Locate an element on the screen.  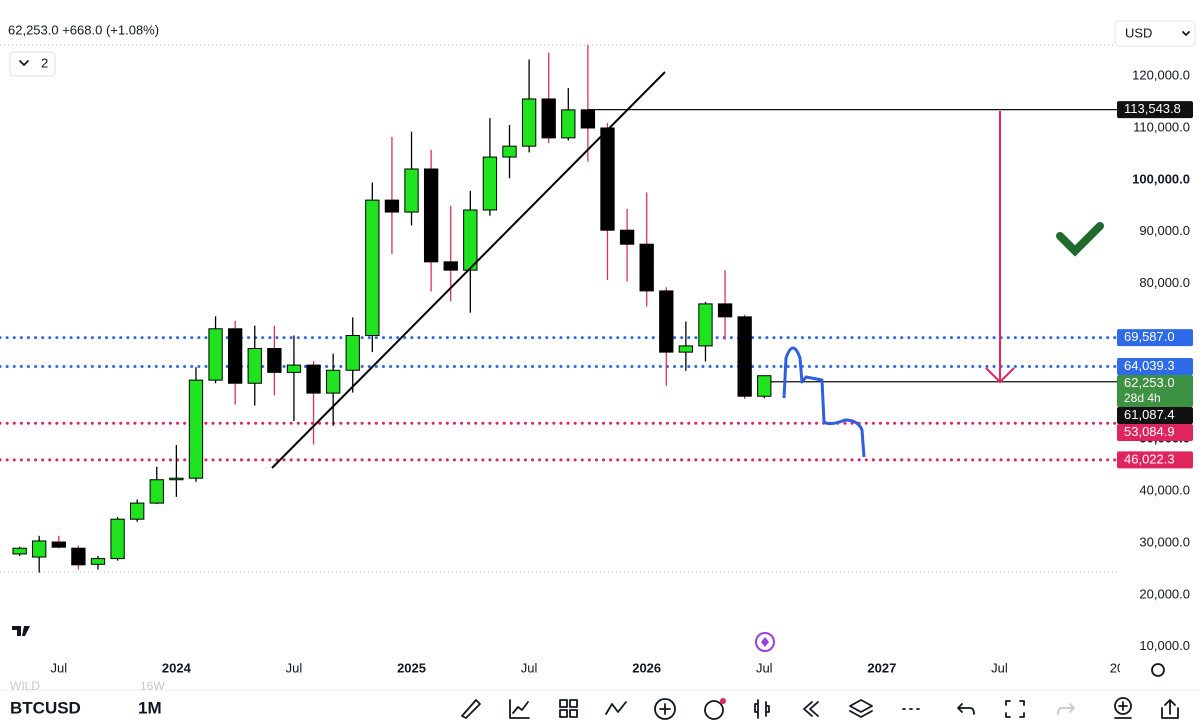
add-tool is located at coordinates (665, 709).